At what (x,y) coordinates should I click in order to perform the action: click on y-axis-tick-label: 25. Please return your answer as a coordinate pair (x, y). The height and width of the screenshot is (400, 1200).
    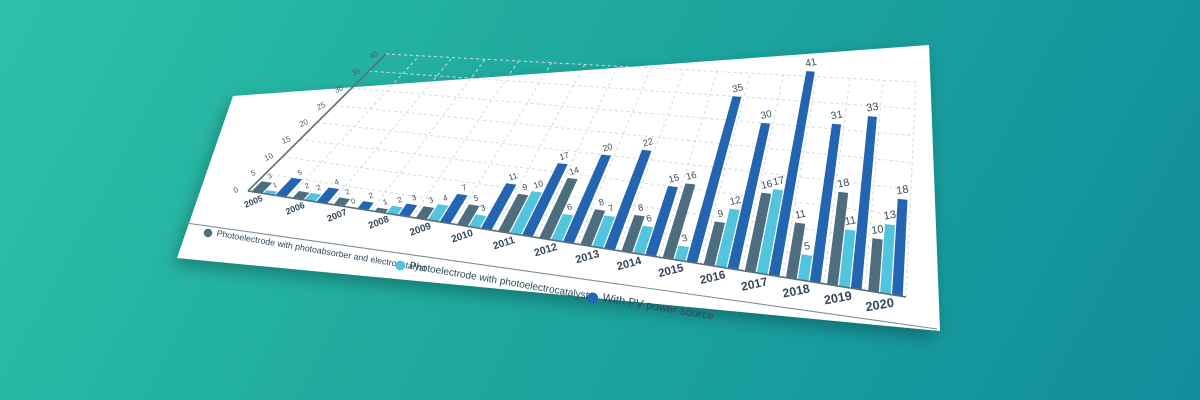
    Looking at the image, I should click on (321, 106).